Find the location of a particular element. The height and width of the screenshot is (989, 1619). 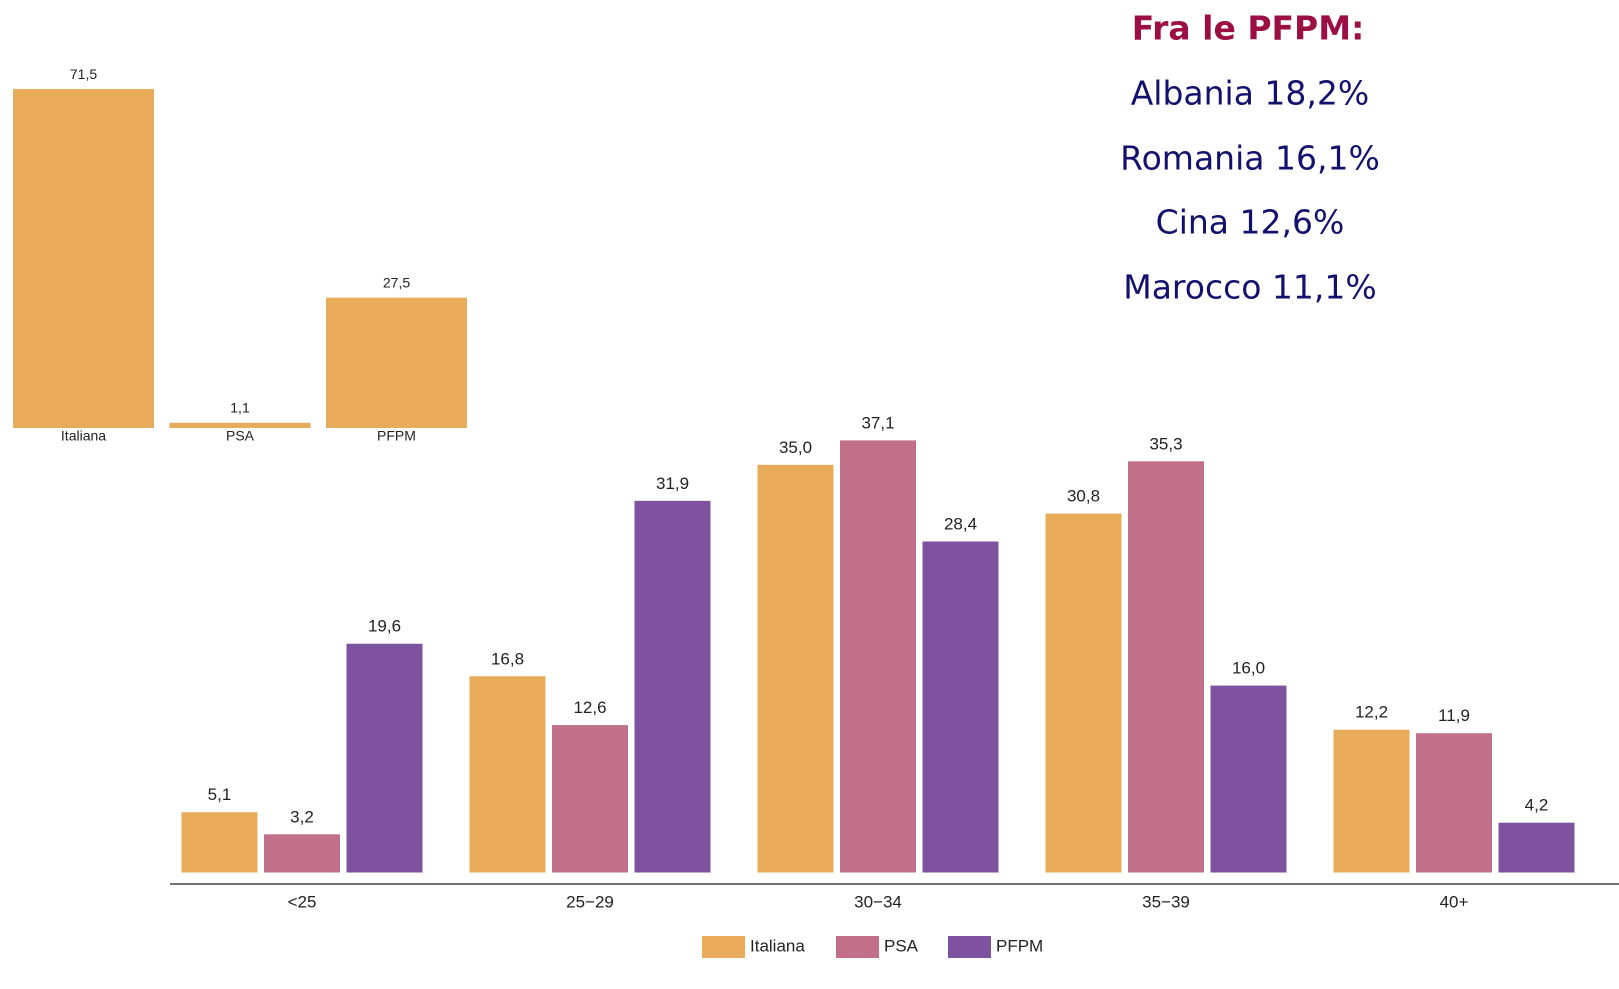

x-tick-label: Italiana is located at coordinates (83, 436).